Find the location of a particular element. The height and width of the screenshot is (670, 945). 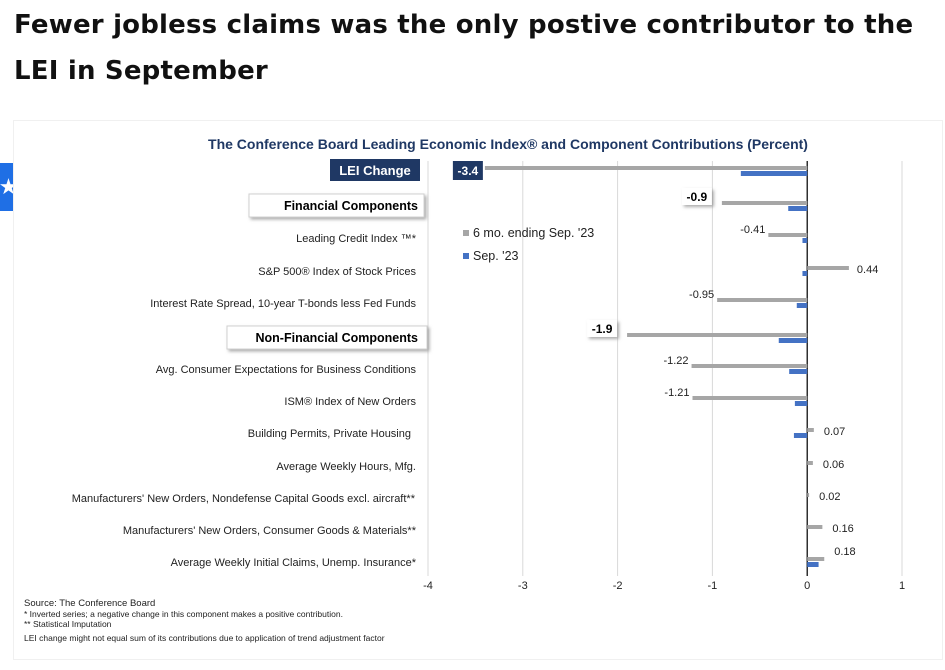

section-header-group: Non-Financial Components is located at coordinates (327, 337).